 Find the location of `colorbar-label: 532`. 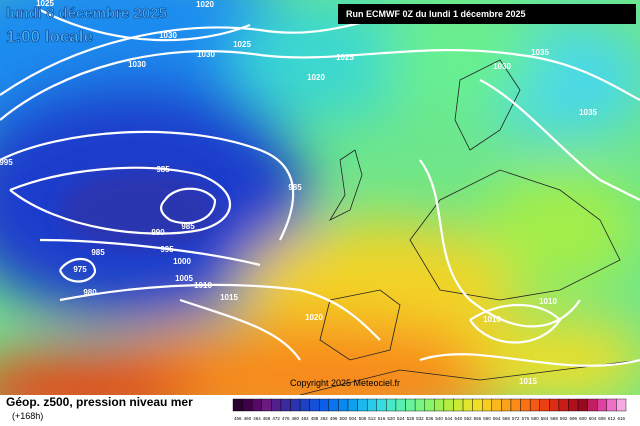

colorbar-label: 532 is located at coordinates (420, 418).